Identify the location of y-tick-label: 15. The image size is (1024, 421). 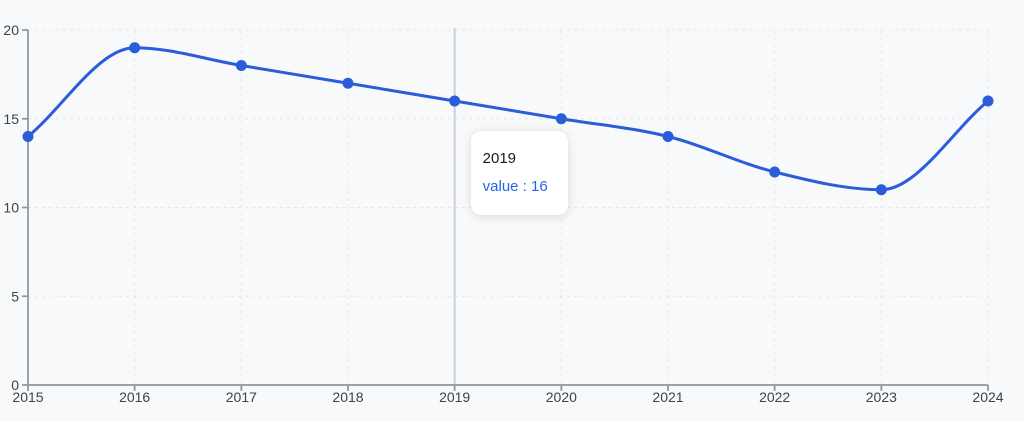
(11, 119).